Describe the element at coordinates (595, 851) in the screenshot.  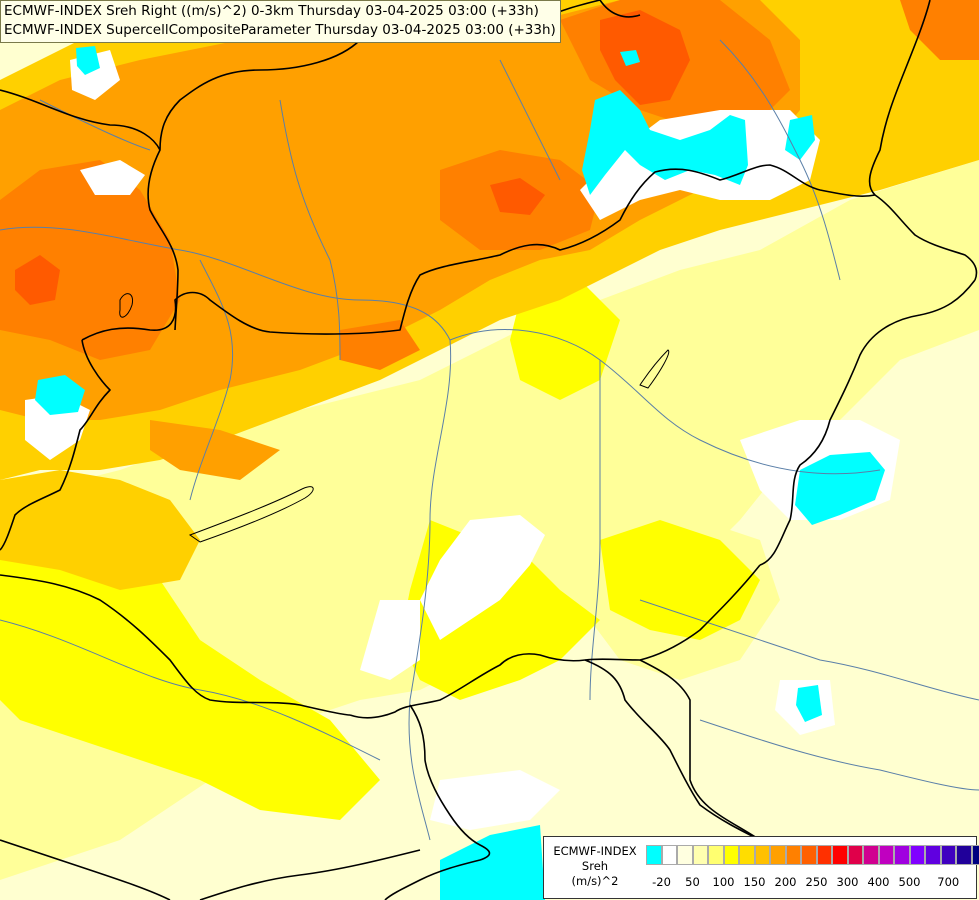
I see `legend-title-line-1: ECMWF-INDEX` at that location.